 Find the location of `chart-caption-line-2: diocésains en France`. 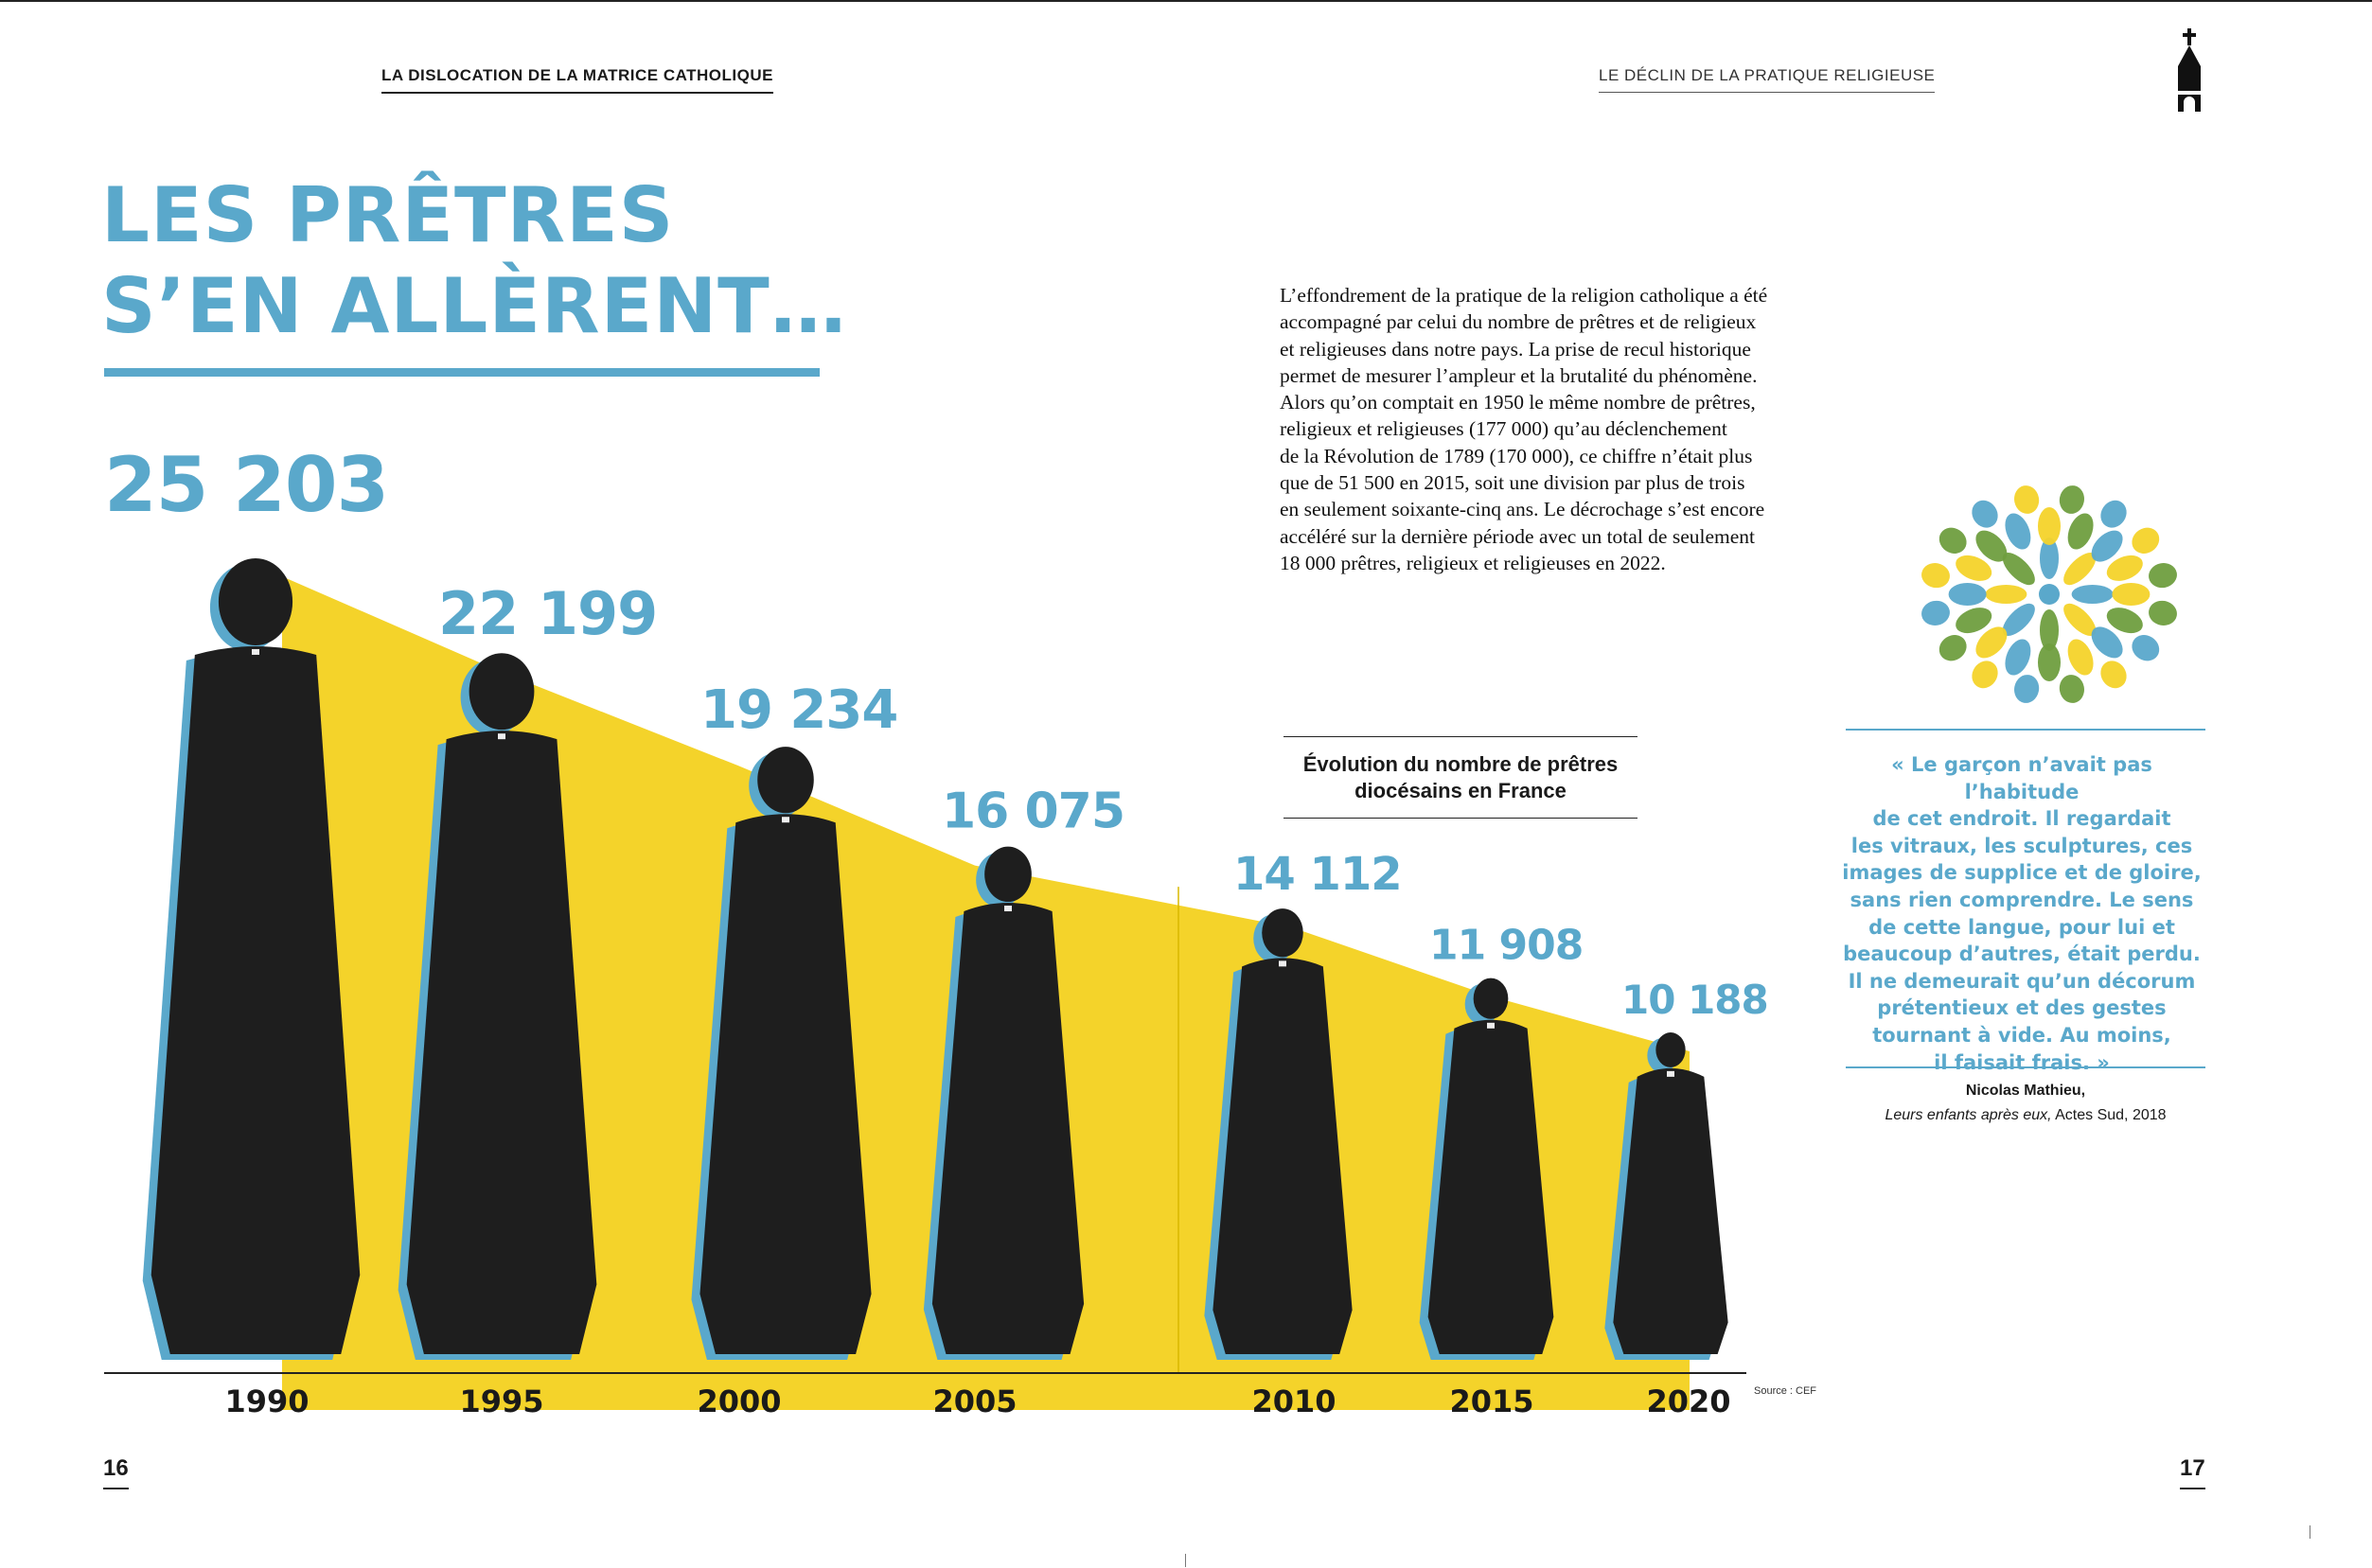

chart-caption-line-2: diocésains en France is located at coordinates (1460, 790).